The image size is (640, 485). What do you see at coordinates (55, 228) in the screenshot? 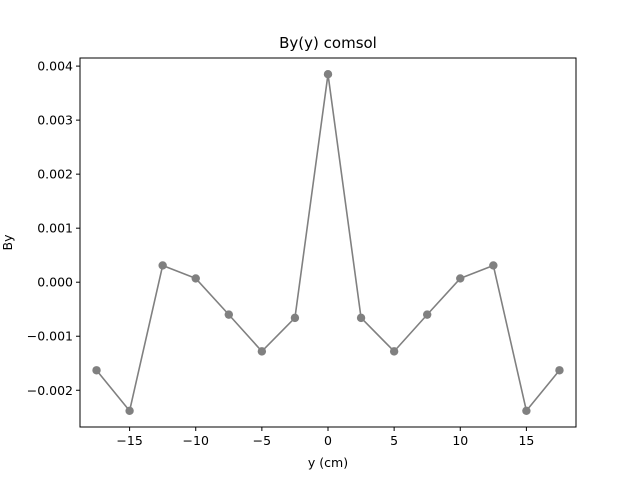
I see `y-tick-label: 0.001` at bounding box center [55, 228].